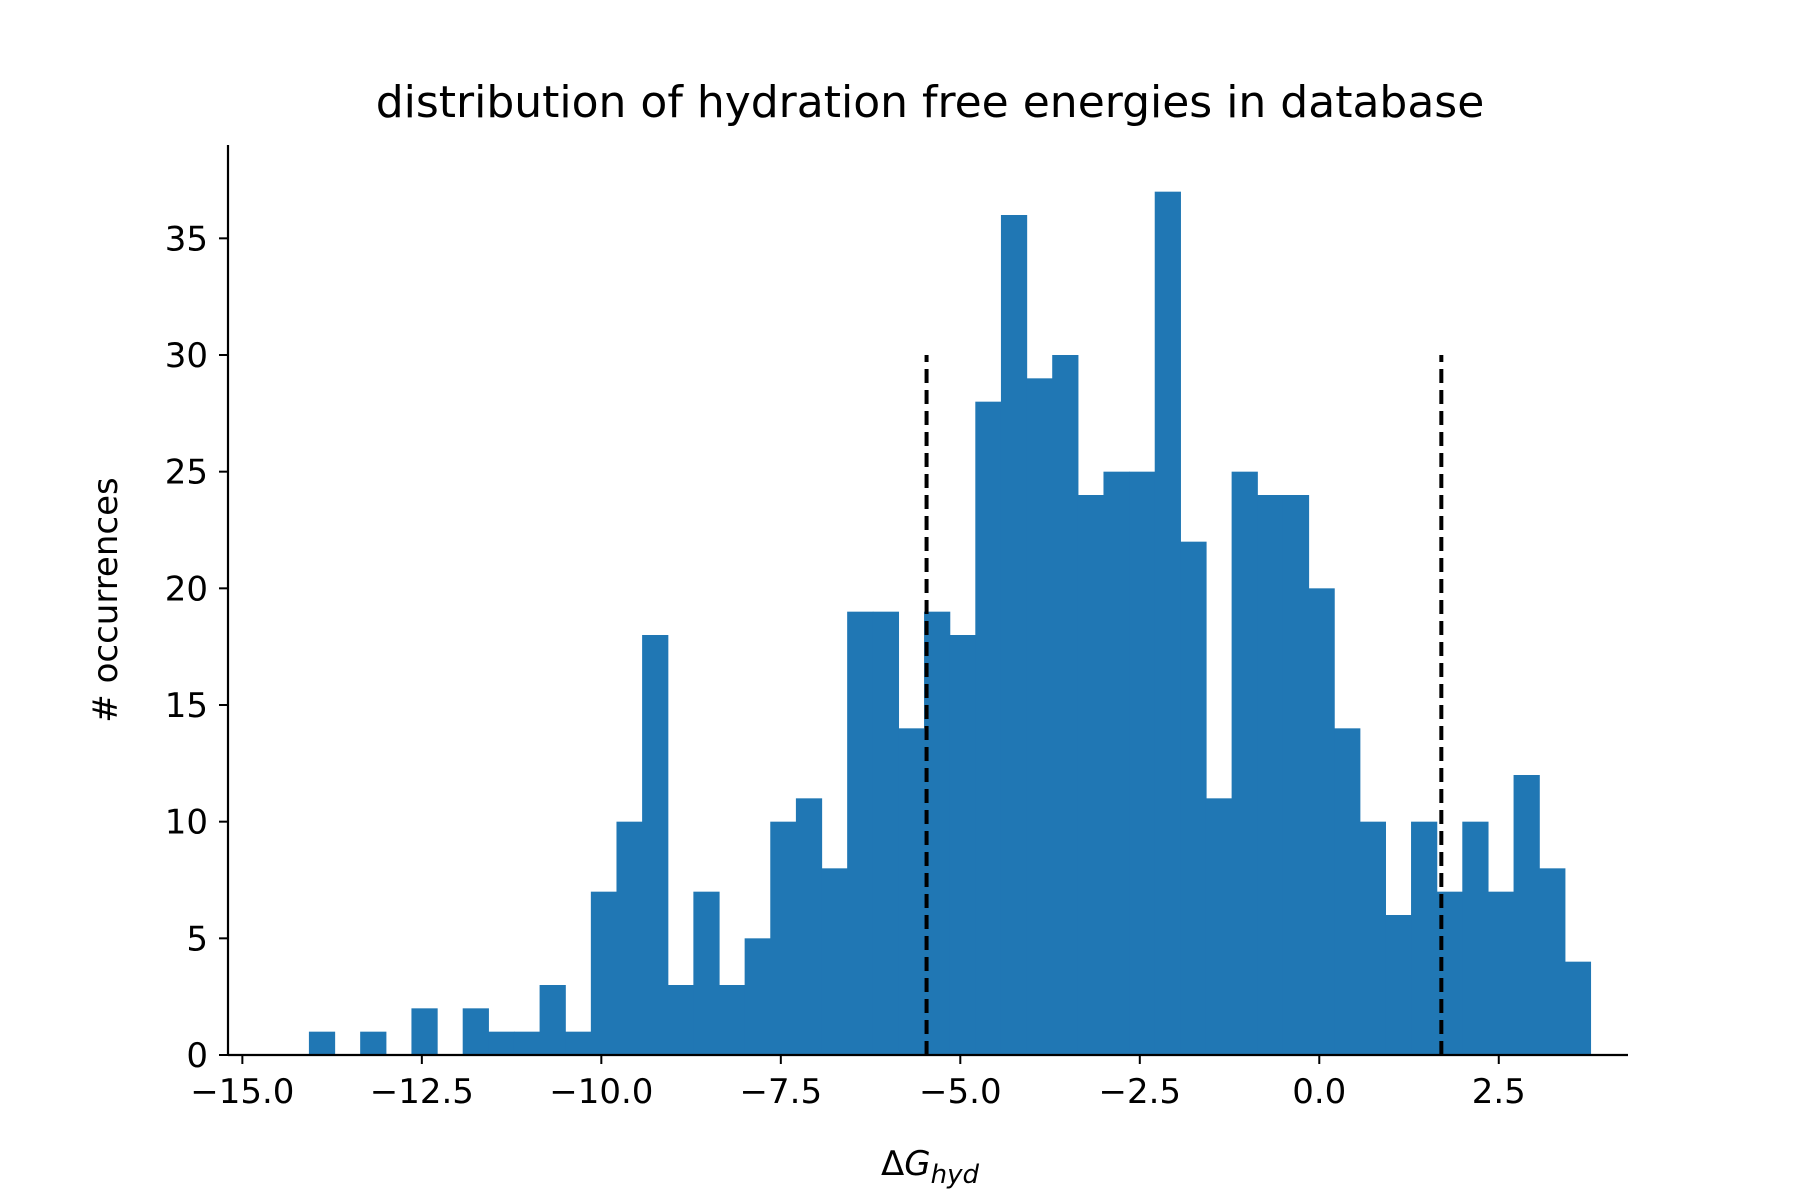 The image size is (1800, 1200). I want to click on x-tick-label: −15.0, so click(242, 1092).